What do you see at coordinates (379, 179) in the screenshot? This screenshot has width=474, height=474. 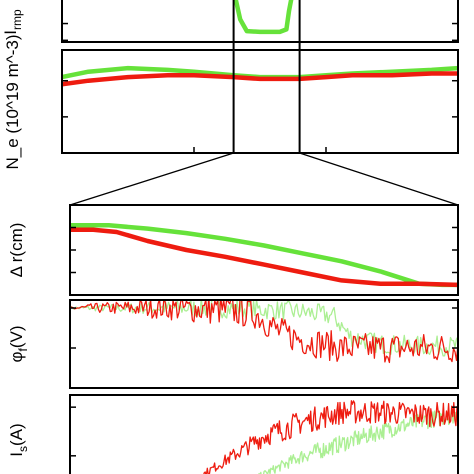 I see `zoom-connector-right` at bounding box center [379, 179].